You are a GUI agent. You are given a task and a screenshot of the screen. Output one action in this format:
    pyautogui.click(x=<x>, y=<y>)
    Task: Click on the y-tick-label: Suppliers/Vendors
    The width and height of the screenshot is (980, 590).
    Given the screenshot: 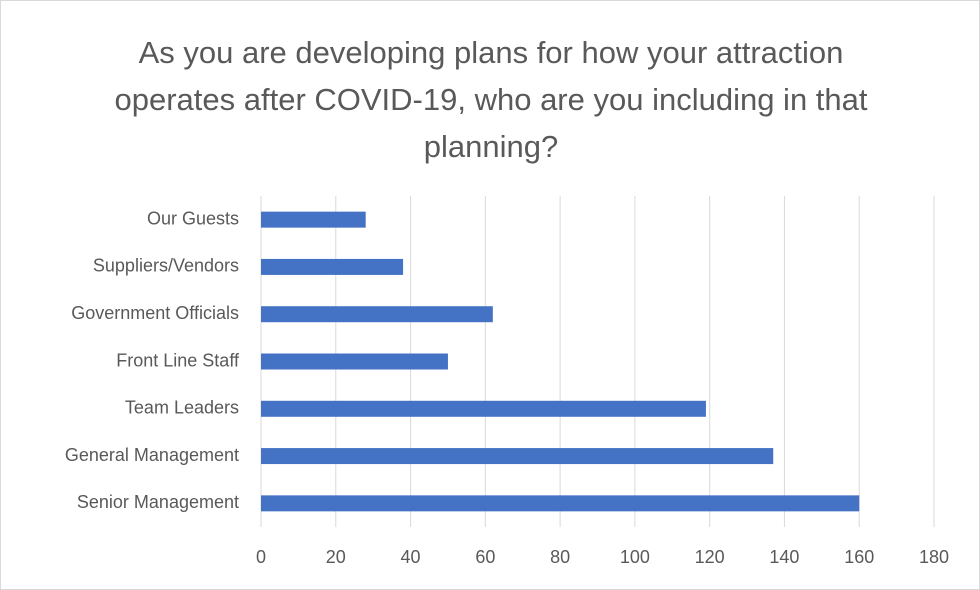 What is the action you would take?
    pyautogui.click(x=166, y=266)
    